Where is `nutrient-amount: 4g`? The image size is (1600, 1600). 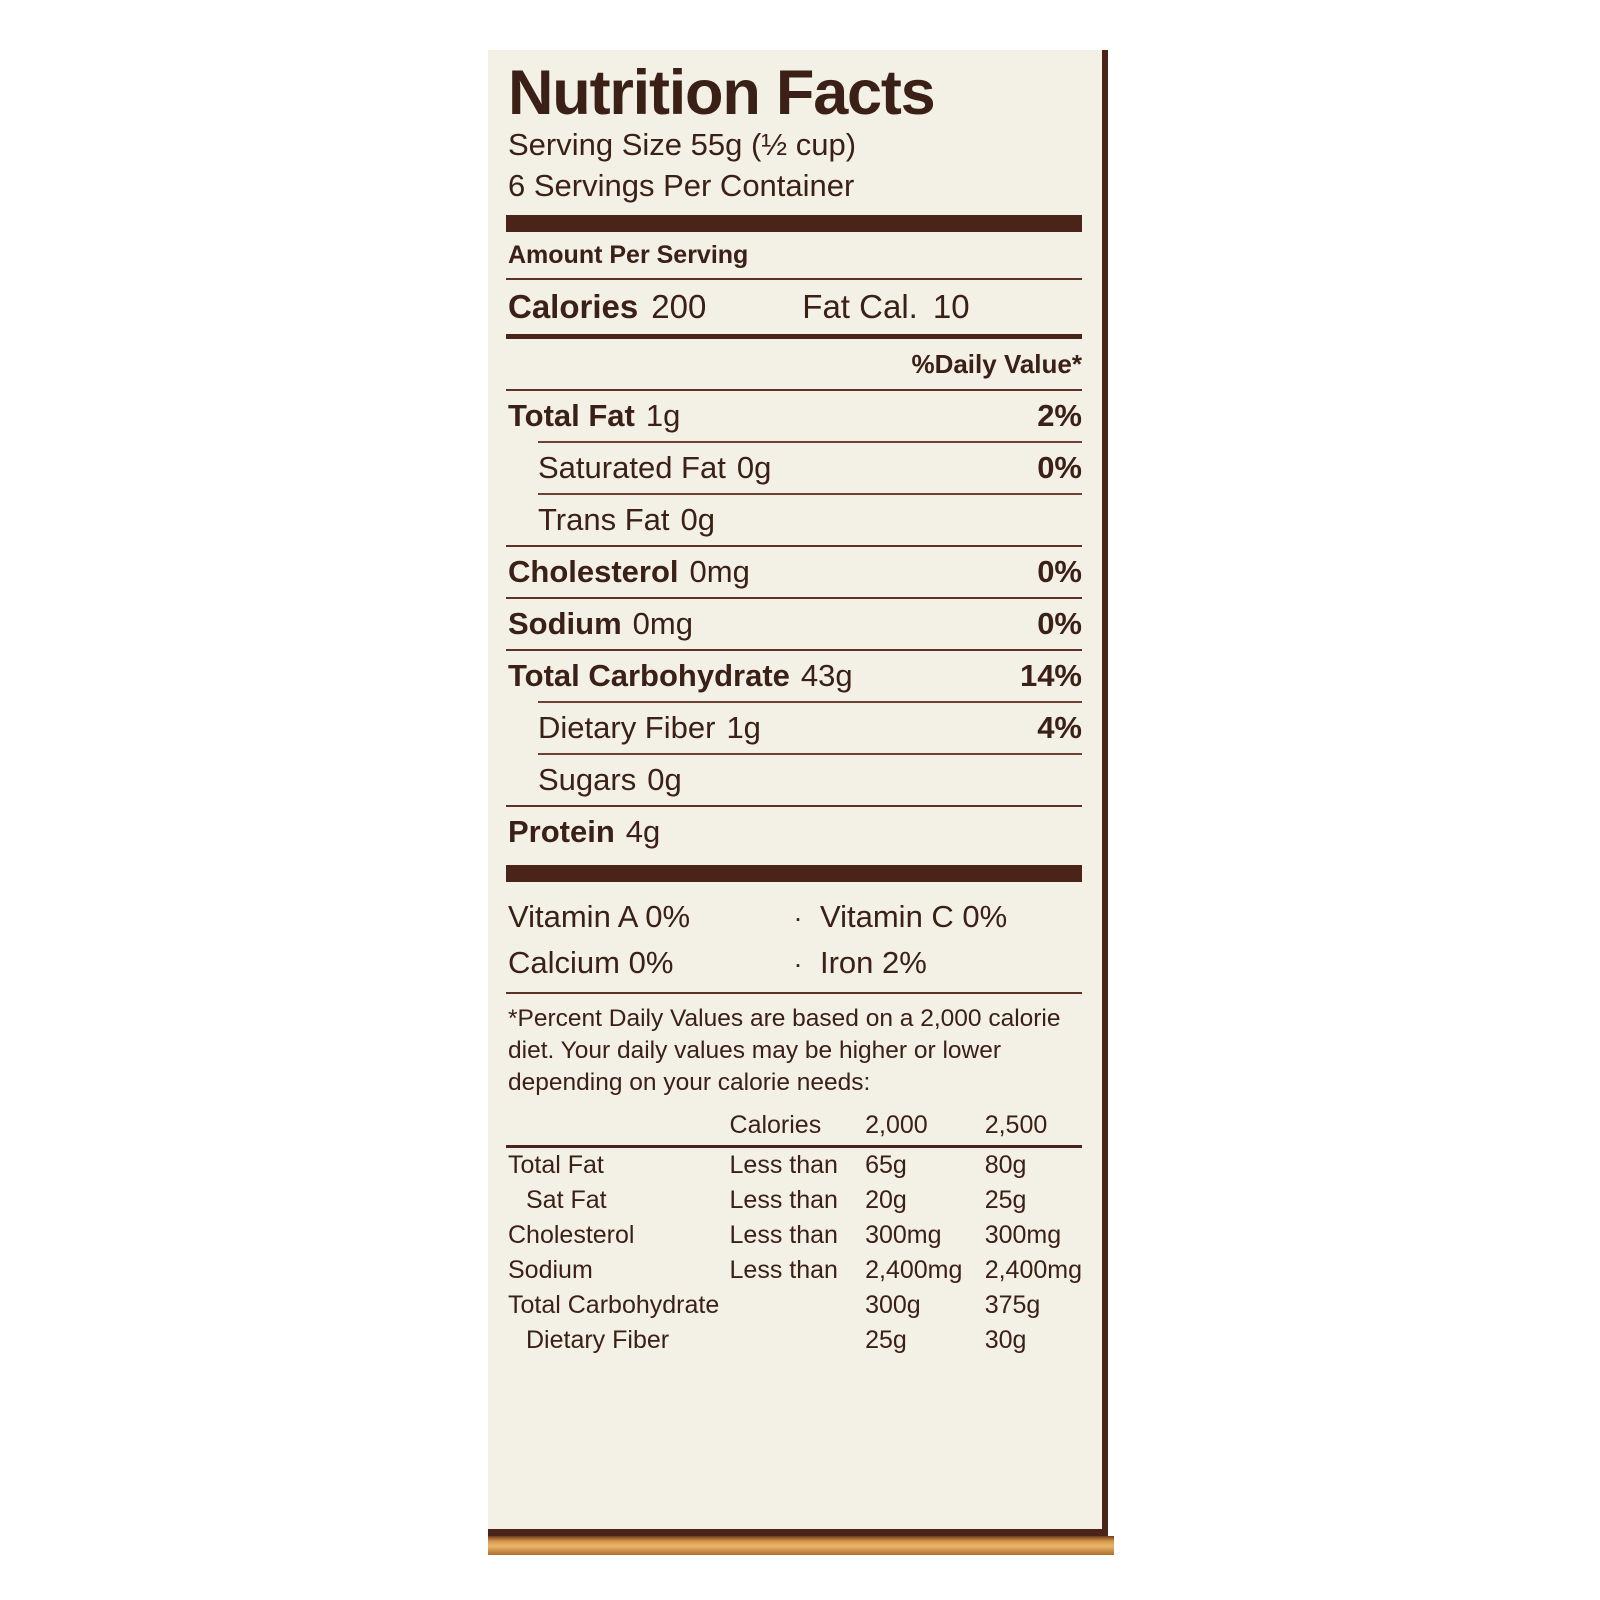
nutrient-amount: 4g is located at coordinates (643, 831).